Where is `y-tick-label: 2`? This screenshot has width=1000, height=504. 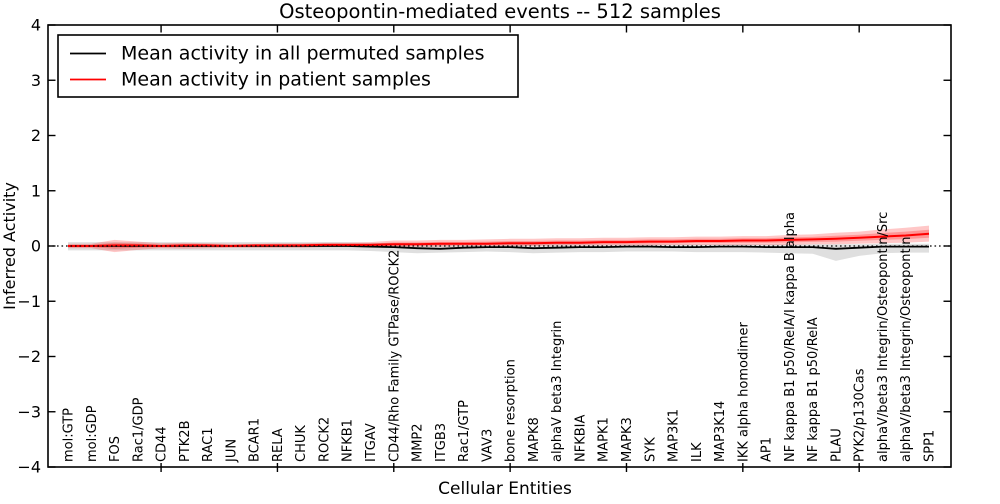 y-tick-label: 2 is located at coordinates (36, 135).